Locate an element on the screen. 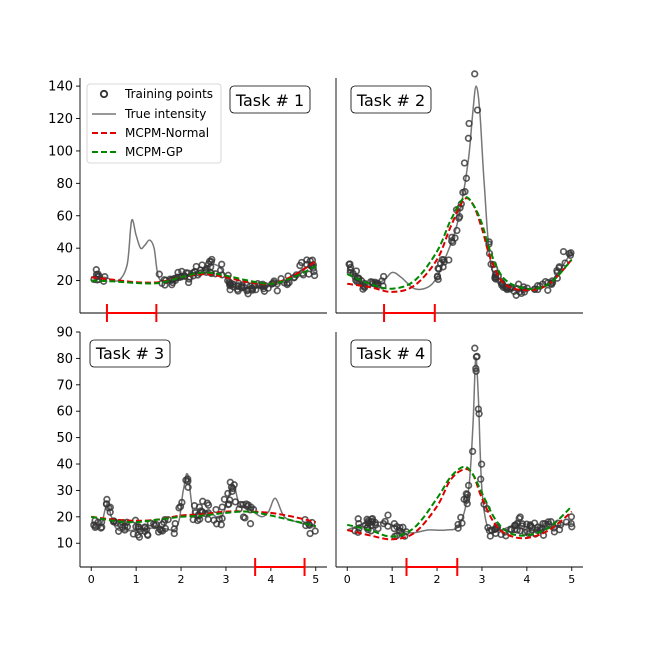 This screenshot has width=648, height=648. panel-title-group-4: Task # 4 is located at coordinates (391, 353).